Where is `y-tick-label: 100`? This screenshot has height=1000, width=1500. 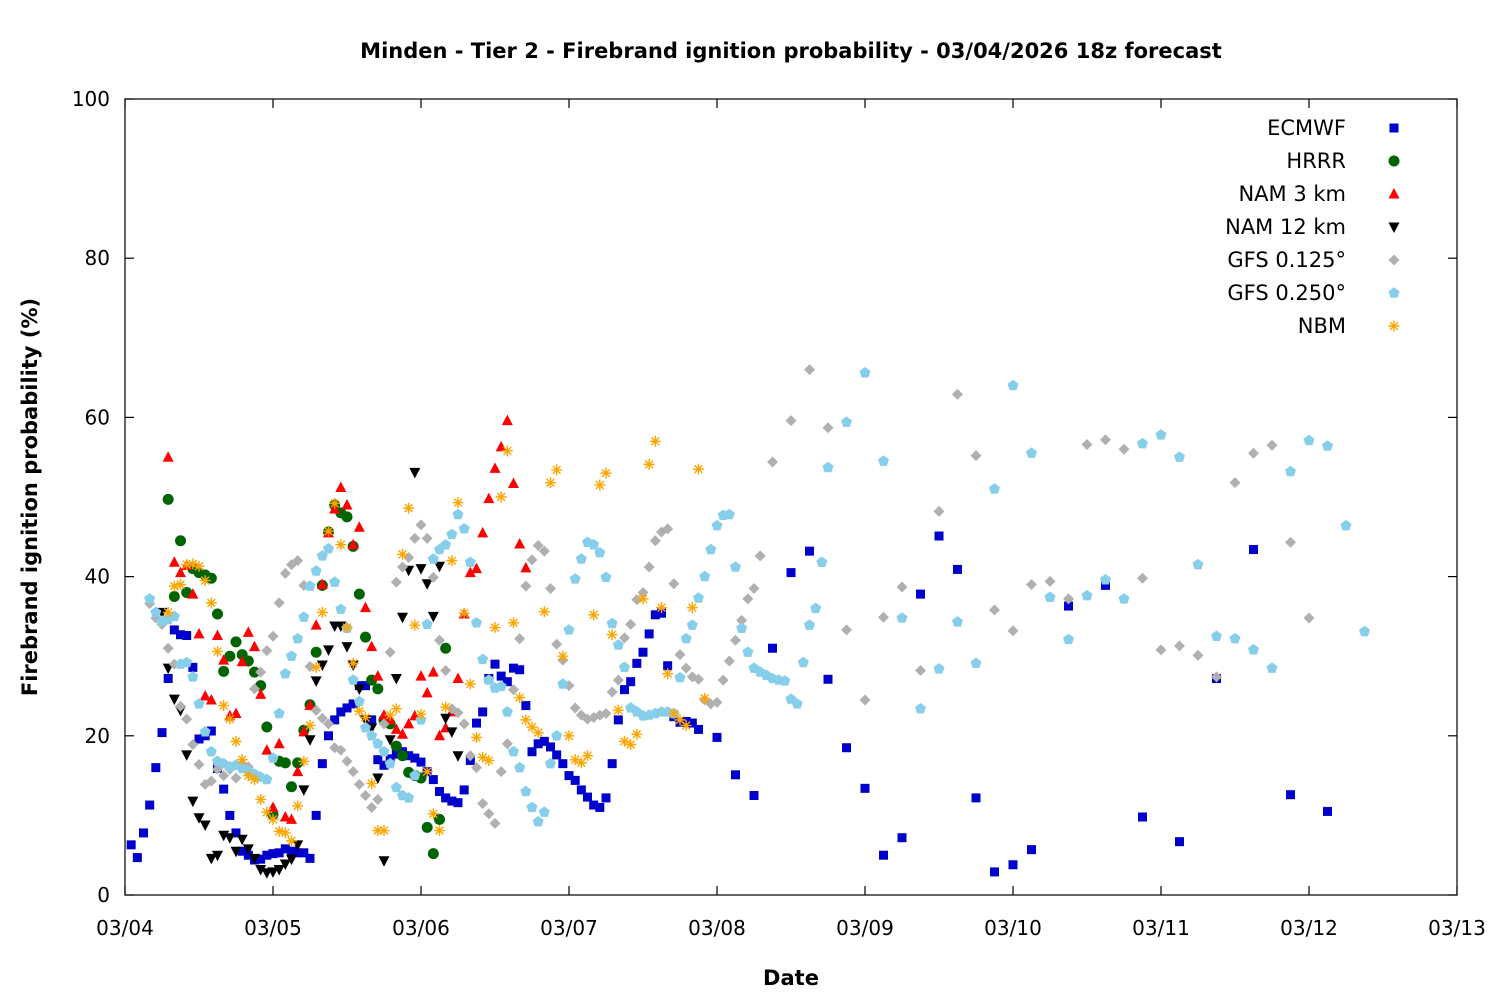
y-tick-label: 100 is located at coordinates (91, 99).